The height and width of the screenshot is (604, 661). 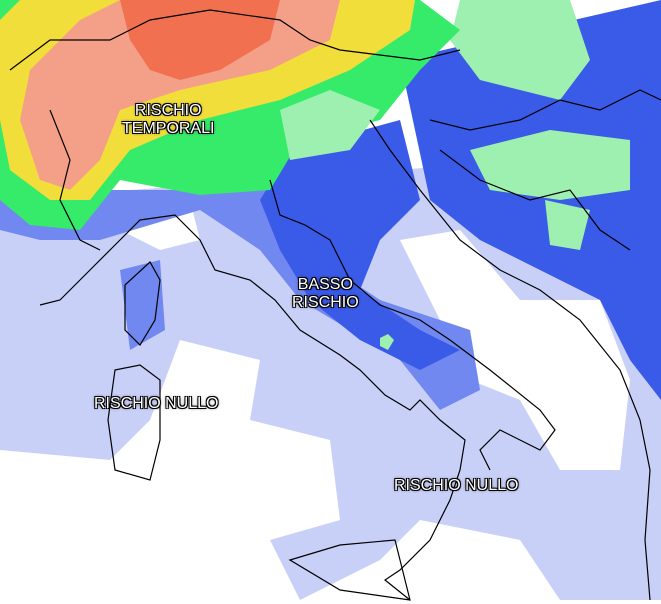 What do you see at coordinates (75, 180) in the screenshot?
I see `swiss-border` at bounding box center [75, 180].